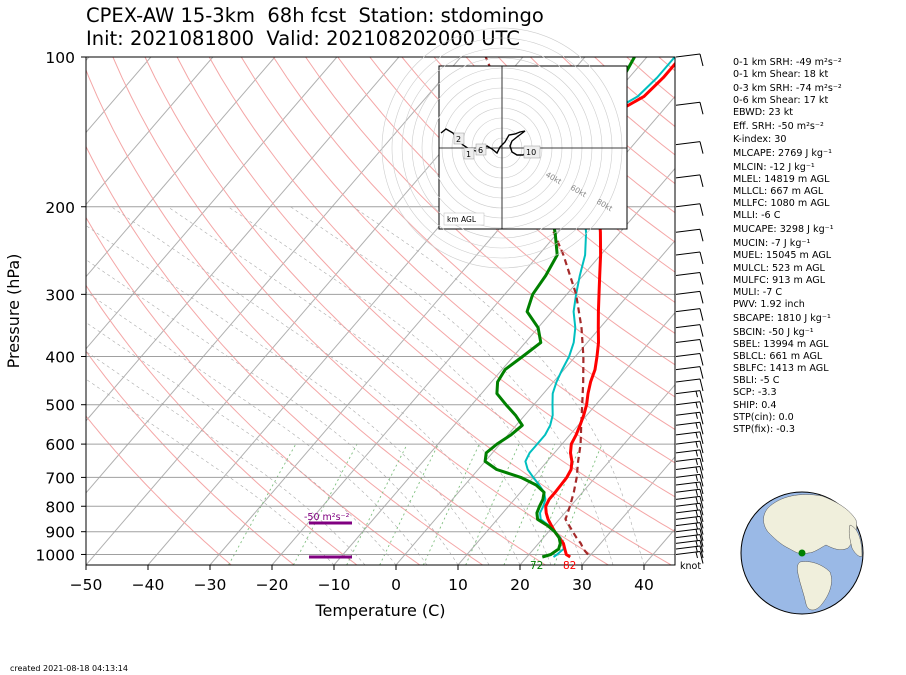  What do you see at coordinates (756, 381) in the screenshot?
I see `param-line: SBLI: -5 C` at bounding box center [756, 381].